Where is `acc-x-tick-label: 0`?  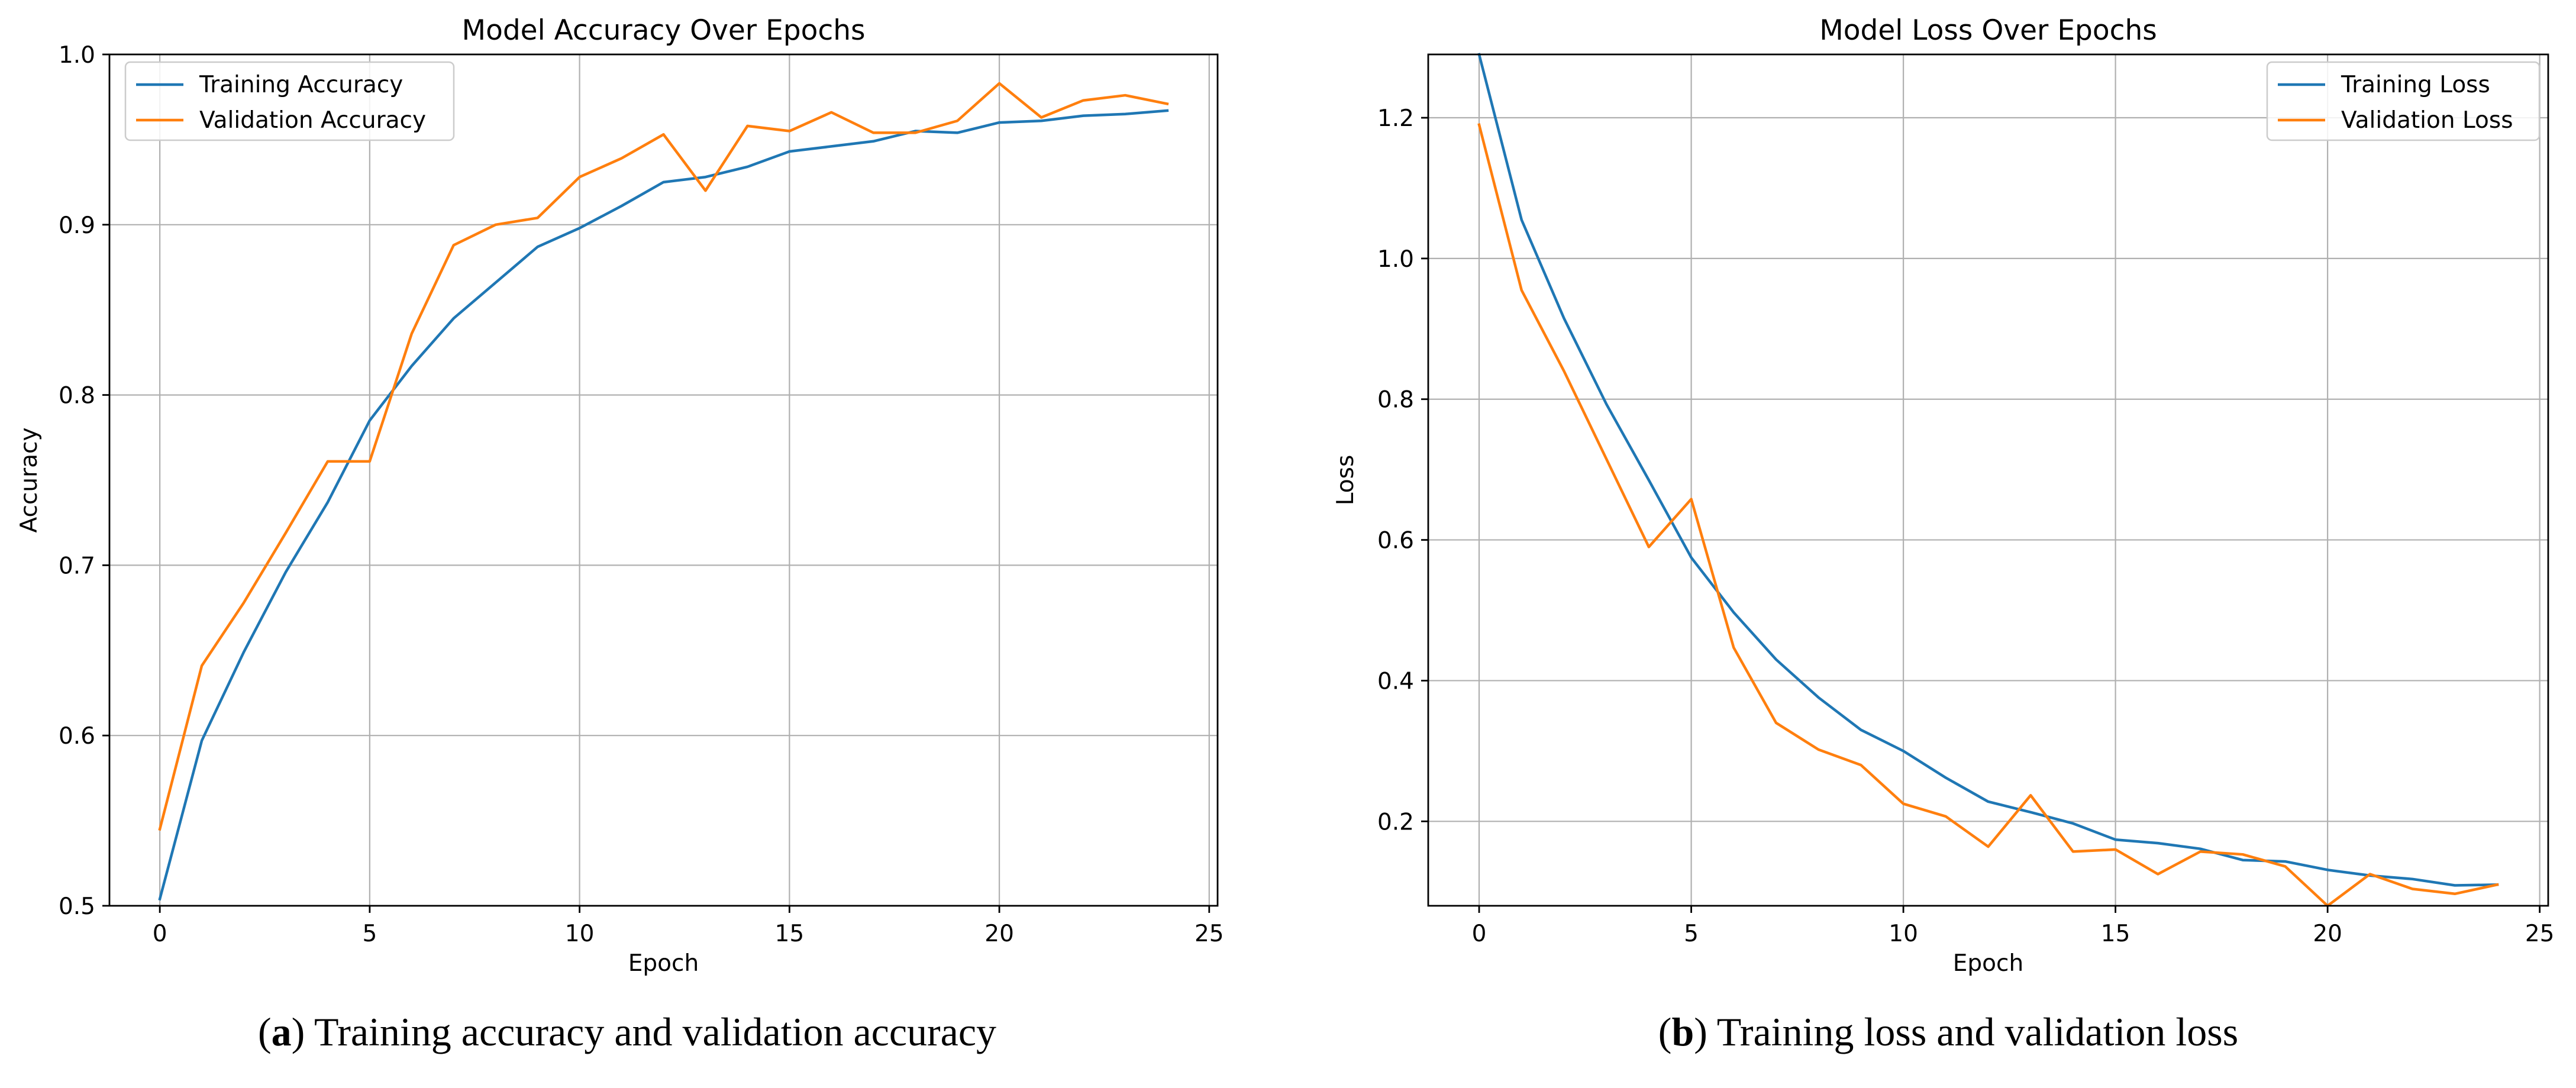
acc-x-tick-label: 0 is located at coordinates (160, 934).